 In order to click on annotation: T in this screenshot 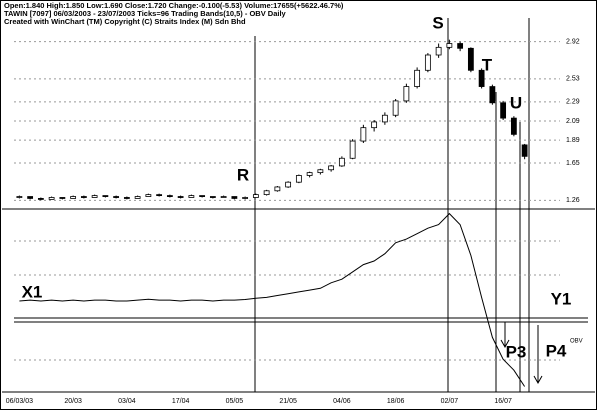, I will do `click(487, 64)`.